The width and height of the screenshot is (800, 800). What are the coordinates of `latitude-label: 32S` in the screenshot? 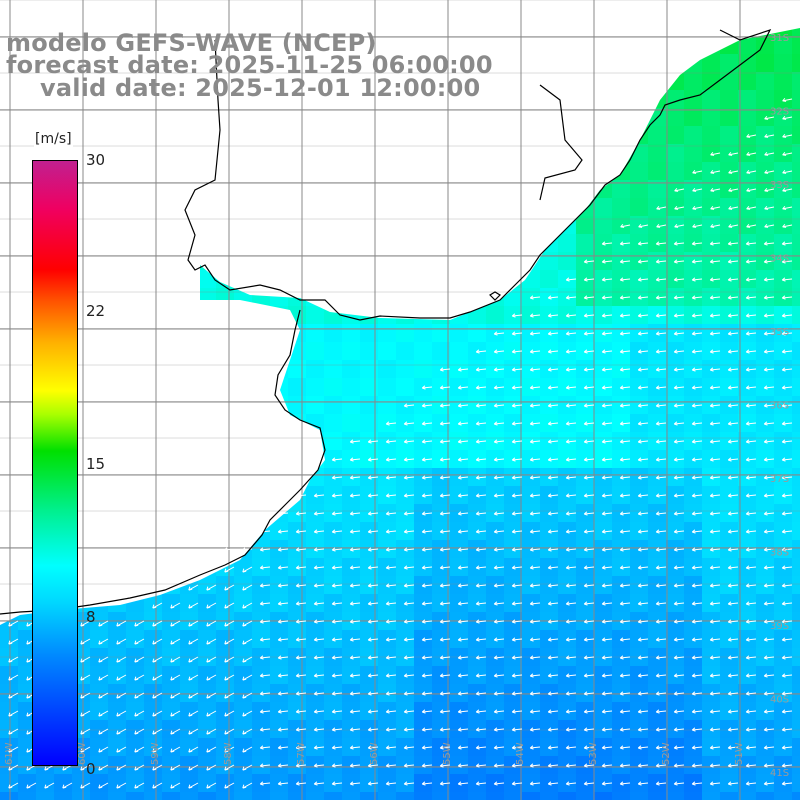 It's located at (779, 112).